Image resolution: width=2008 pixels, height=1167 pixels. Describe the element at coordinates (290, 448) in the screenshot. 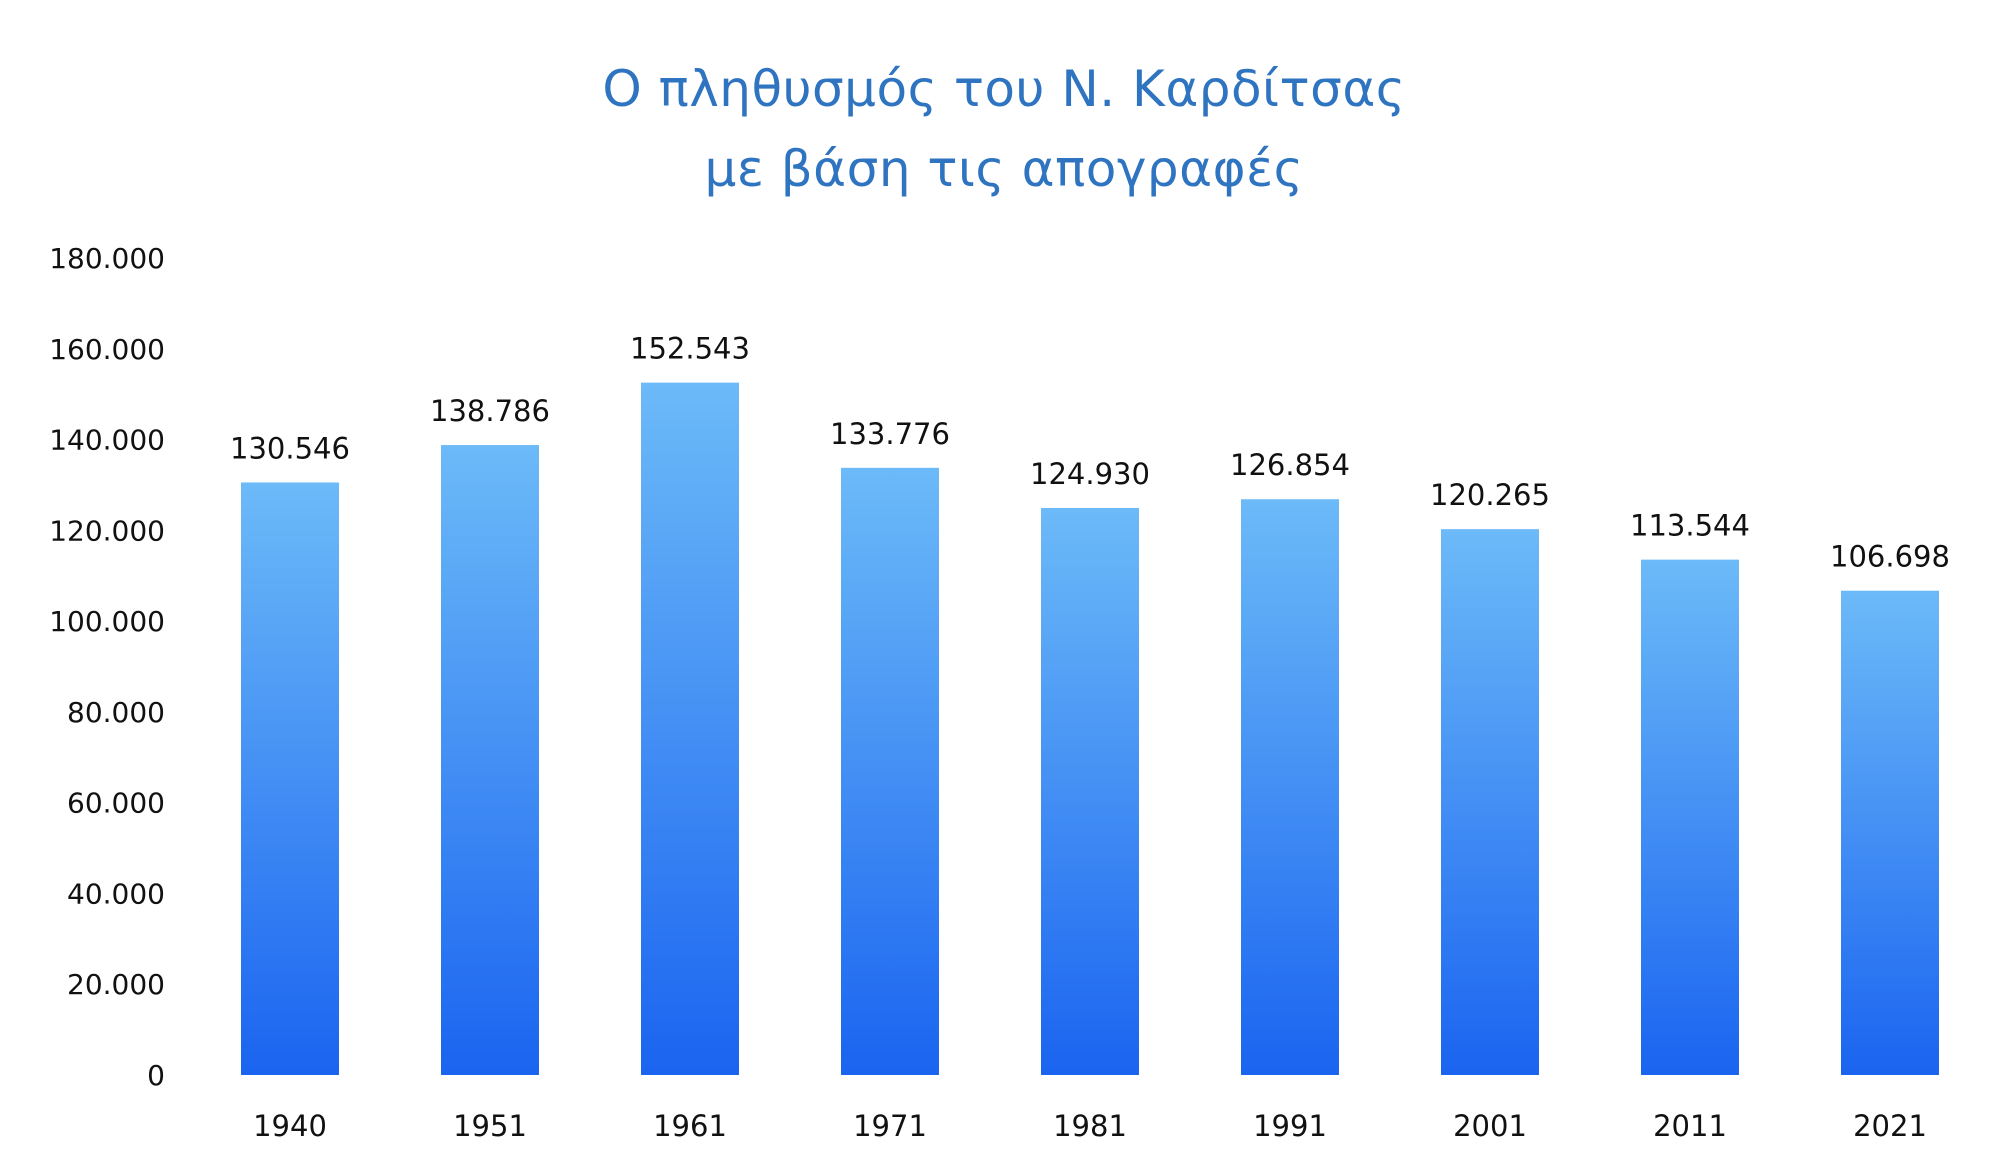

I see `data-label-1940: 130.546` at that location.